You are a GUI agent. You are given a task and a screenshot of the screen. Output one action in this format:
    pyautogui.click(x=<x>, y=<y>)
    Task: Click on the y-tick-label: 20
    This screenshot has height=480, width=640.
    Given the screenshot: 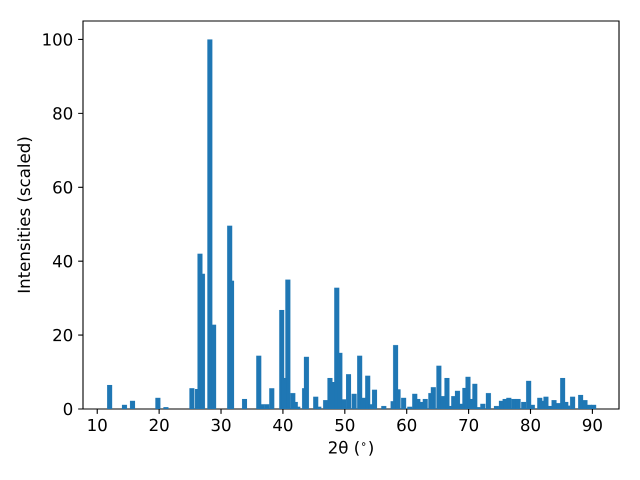 What is the action you would take?
    pyautogui.click(x=62, y=335)
    